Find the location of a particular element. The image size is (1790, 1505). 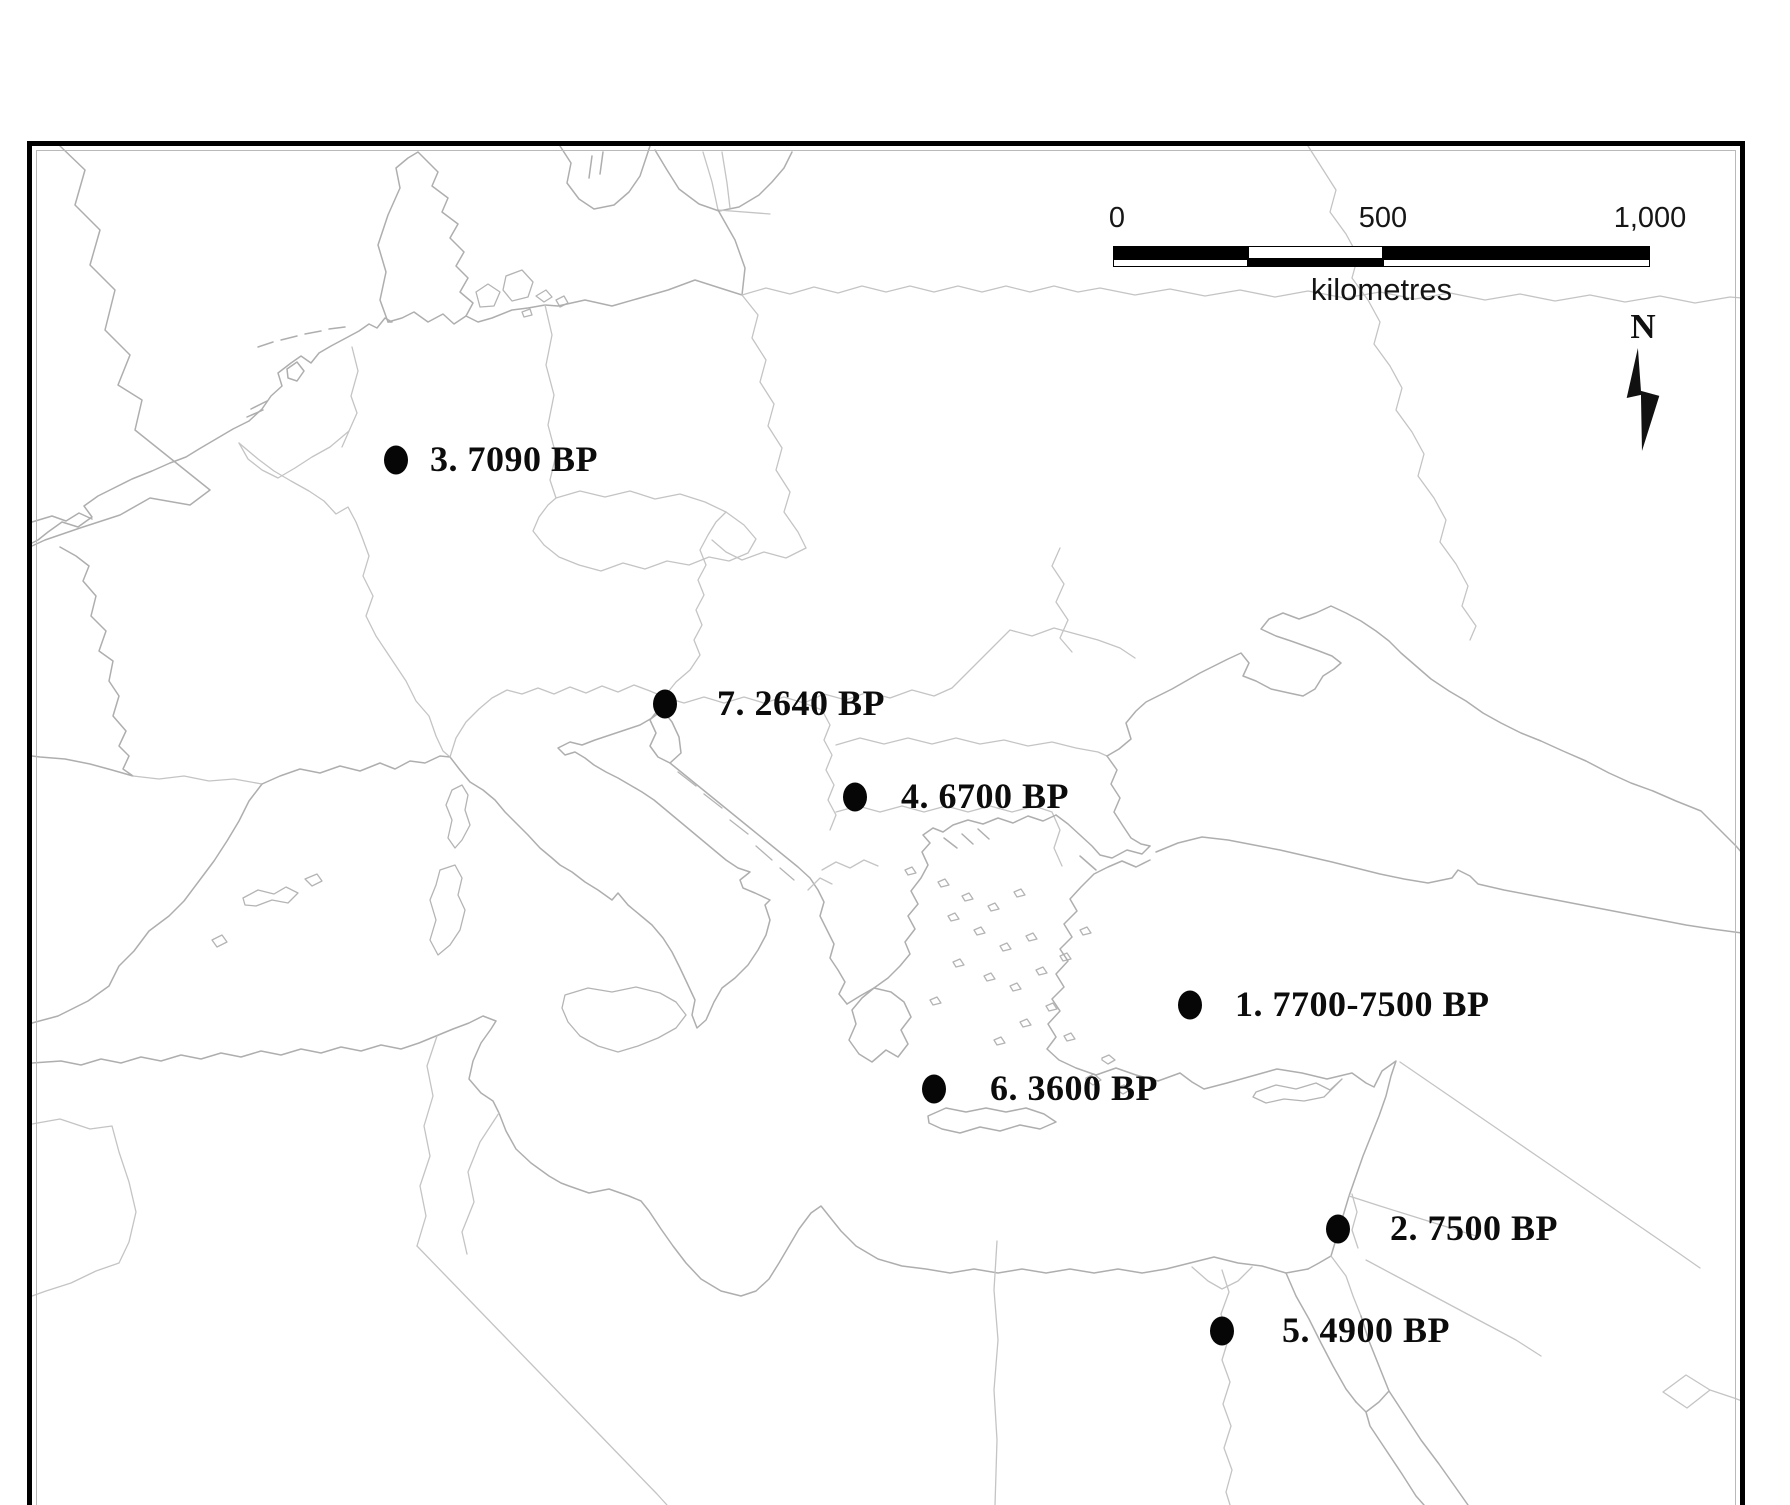

site-label: 3. 7090 BP is located at coordinates (514, 459).